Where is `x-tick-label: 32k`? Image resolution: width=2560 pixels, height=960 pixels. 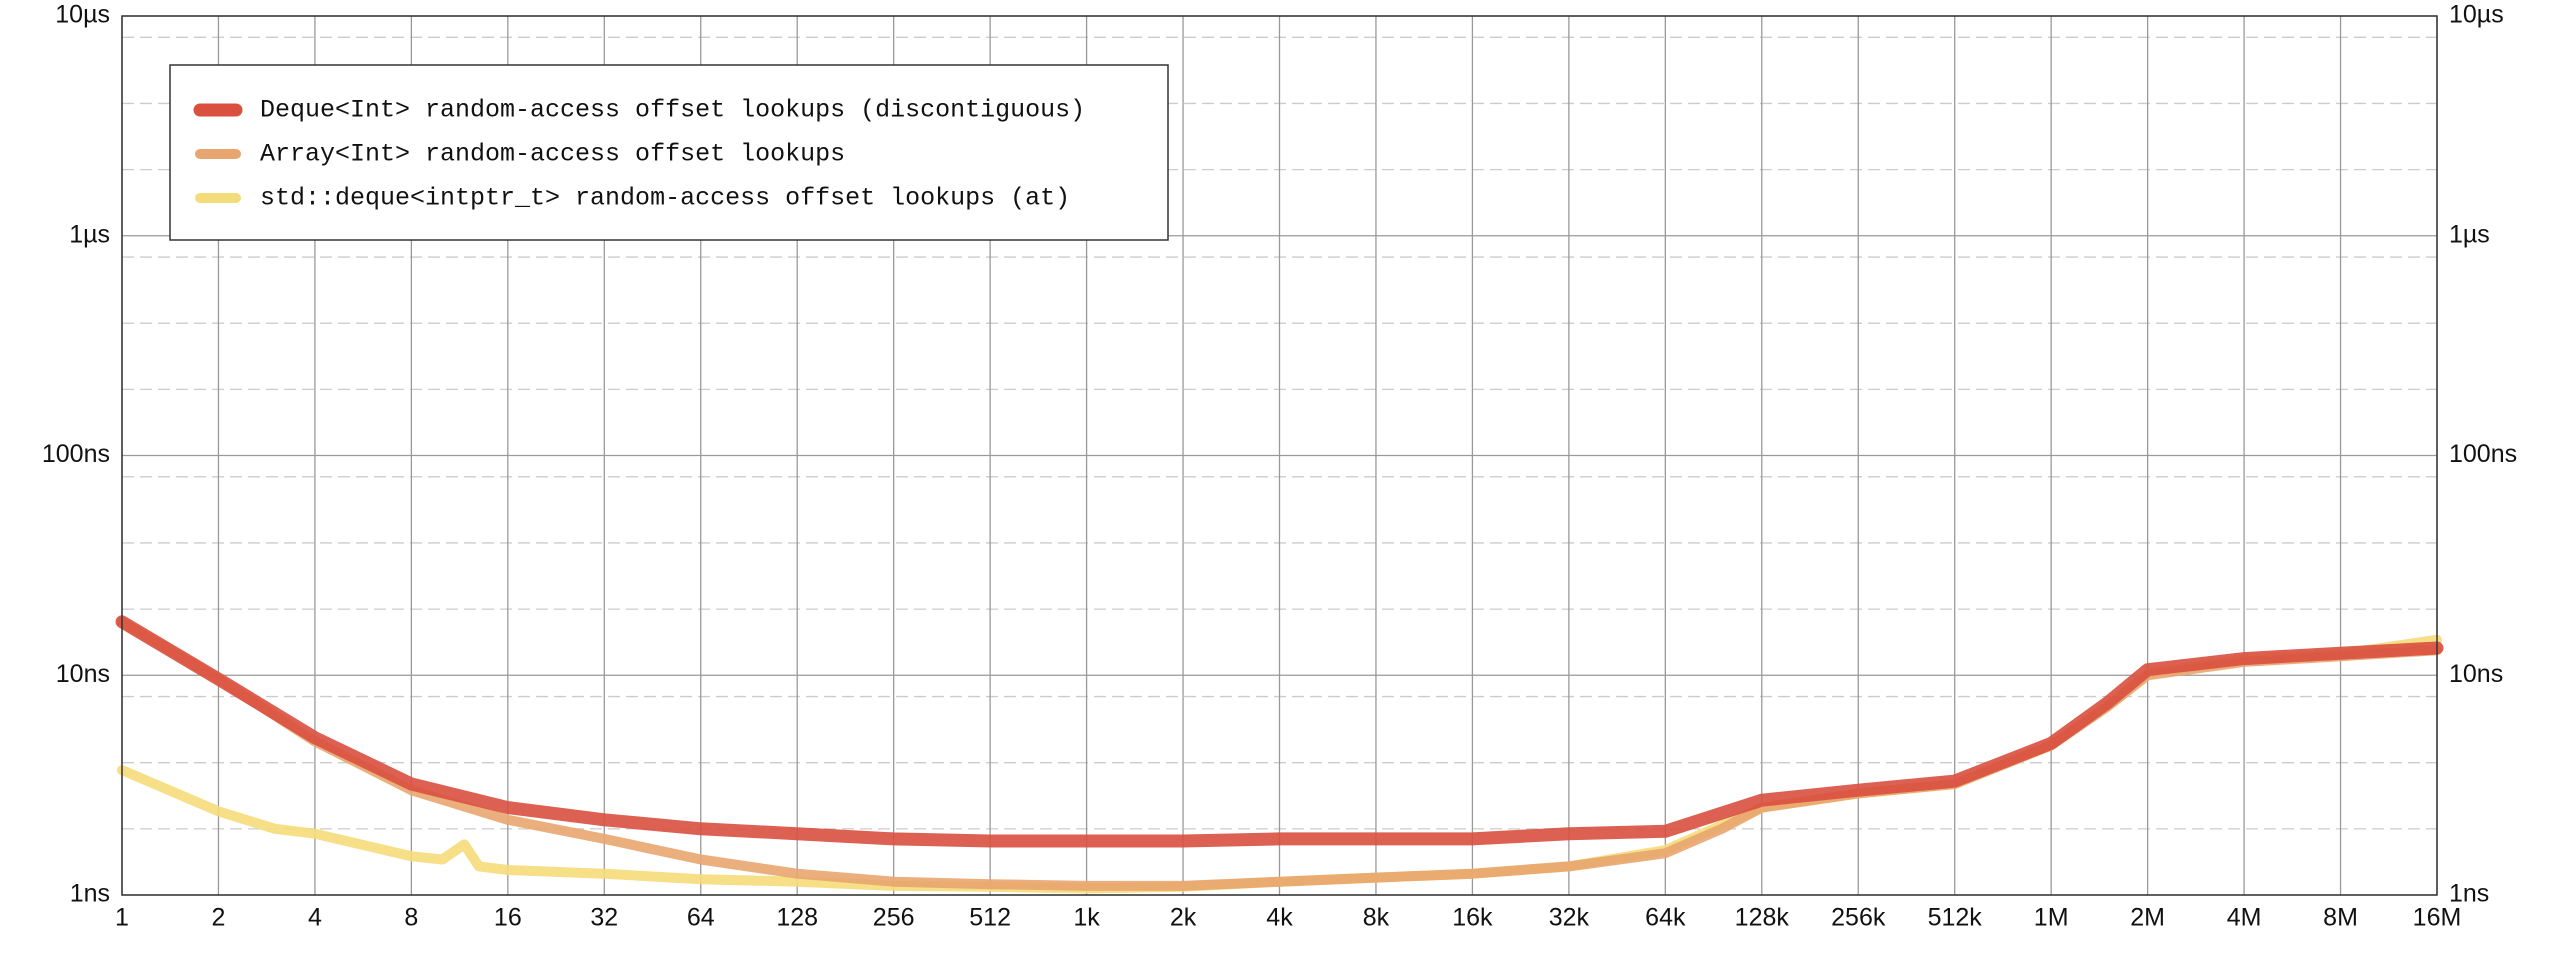
x-tick-label: 32k is located at coordinates (1569, 918).